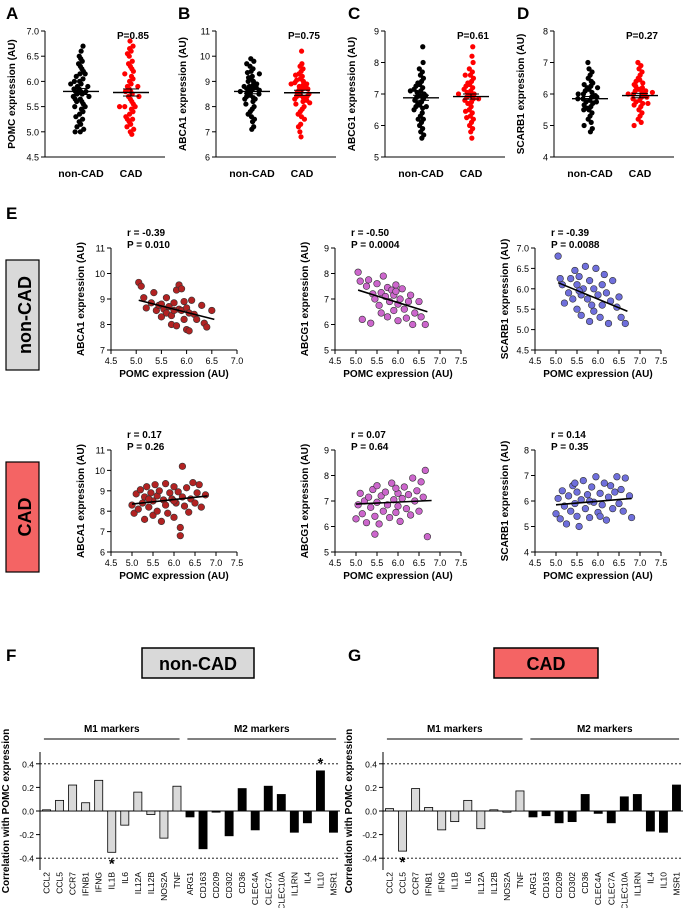  Describe the element at coordinates (619, 361) in the screenshot. I see `panel-e3-x-tick-label: 6.5` at that location.